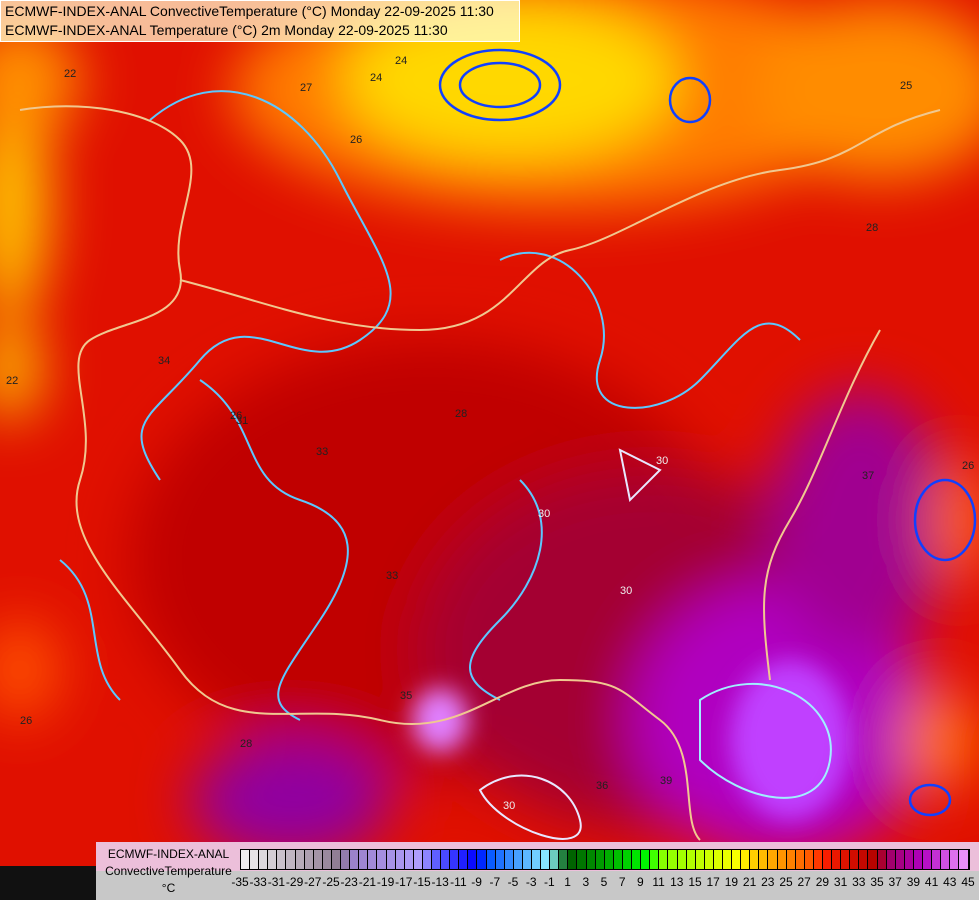 This screenshot has height=900, width=979. What do you see at coordinates (749, 882) in the screenshot?
I see `legend-tick-label: 21` at bounding box center [749, 882].